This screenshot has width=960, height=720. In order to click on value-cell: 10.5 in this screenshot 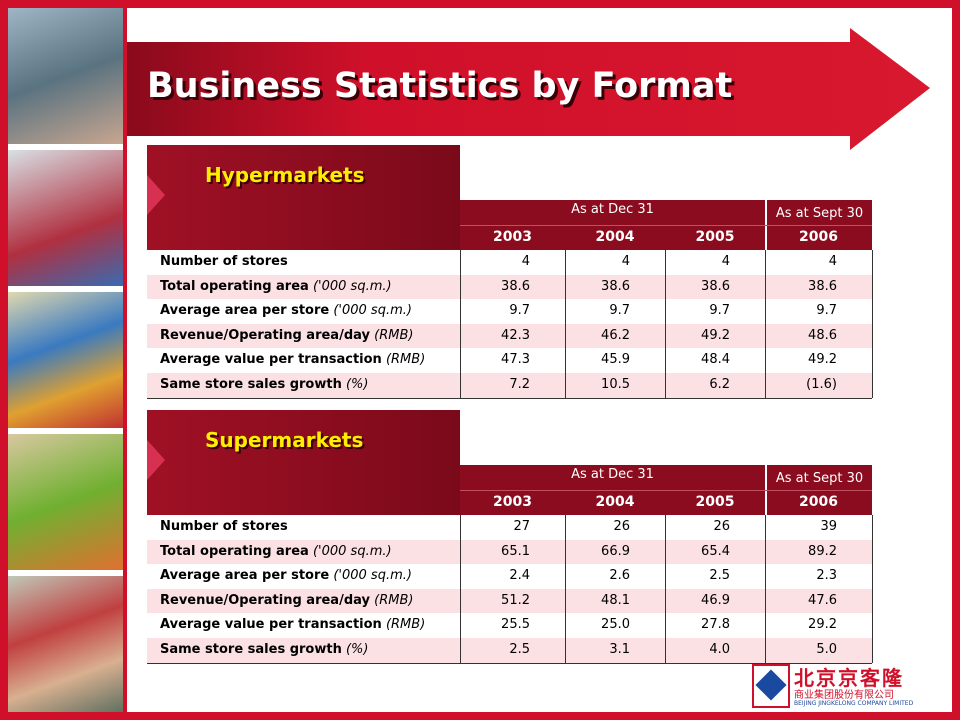, I will do `click(615, 384)`.